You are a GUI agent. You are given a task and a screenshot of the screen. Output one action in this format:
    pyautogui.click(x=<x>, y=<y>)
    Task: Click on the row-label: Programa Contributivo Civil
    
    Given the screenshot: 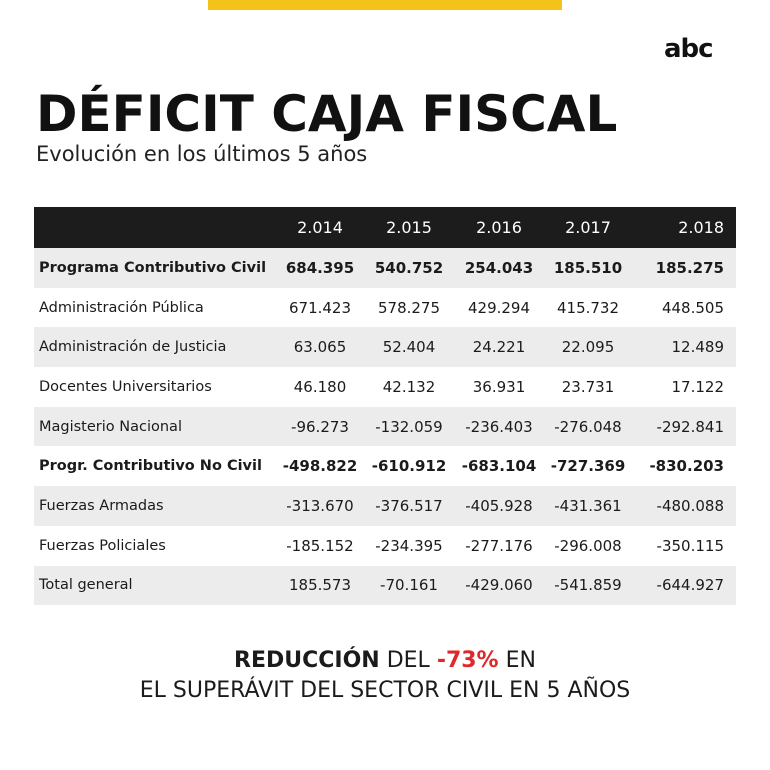 What is the action you would take?
    pyautogui.click(x=155, y=268)
    